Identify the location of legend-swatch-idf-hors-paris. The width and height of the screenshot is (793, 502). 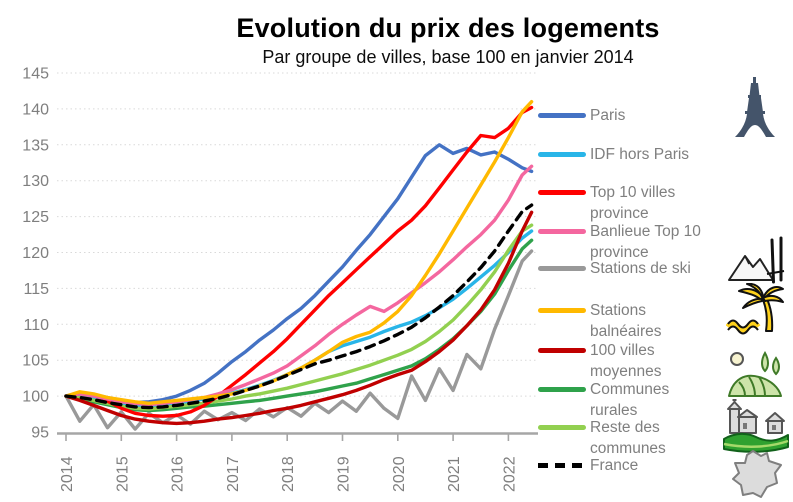
(562, 154).